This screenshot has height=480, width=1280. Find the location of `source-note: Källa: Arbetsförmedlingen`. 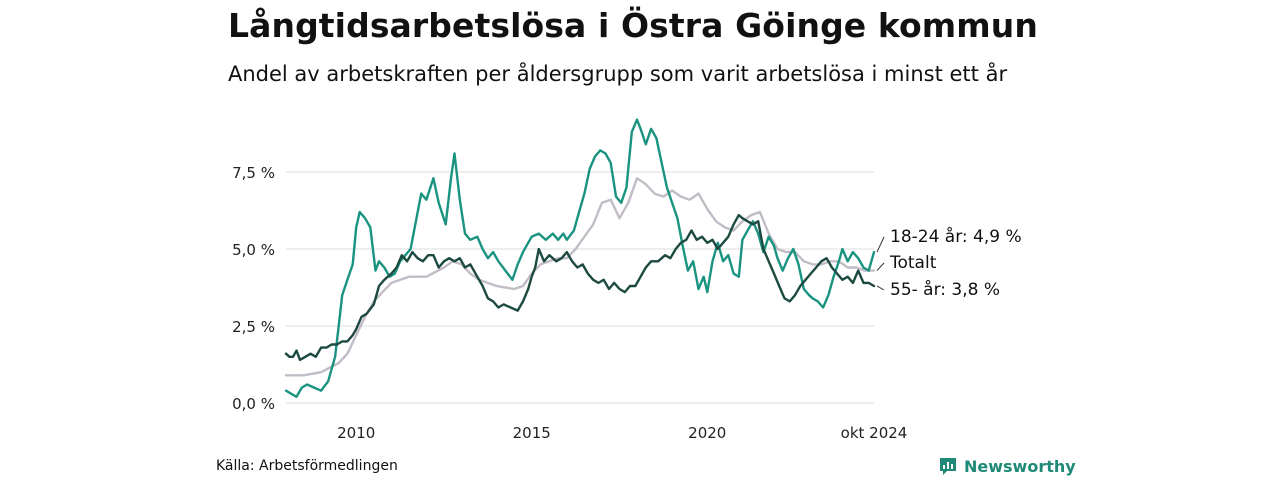

source-note: Källa: Arbetsförmedlingen is located at coordinates (307, 466).